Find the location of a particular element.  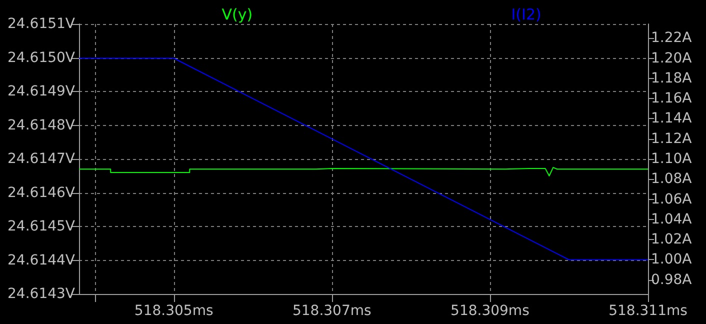

y2-tick-label: 1.12A is located at coordinates (671, 138).